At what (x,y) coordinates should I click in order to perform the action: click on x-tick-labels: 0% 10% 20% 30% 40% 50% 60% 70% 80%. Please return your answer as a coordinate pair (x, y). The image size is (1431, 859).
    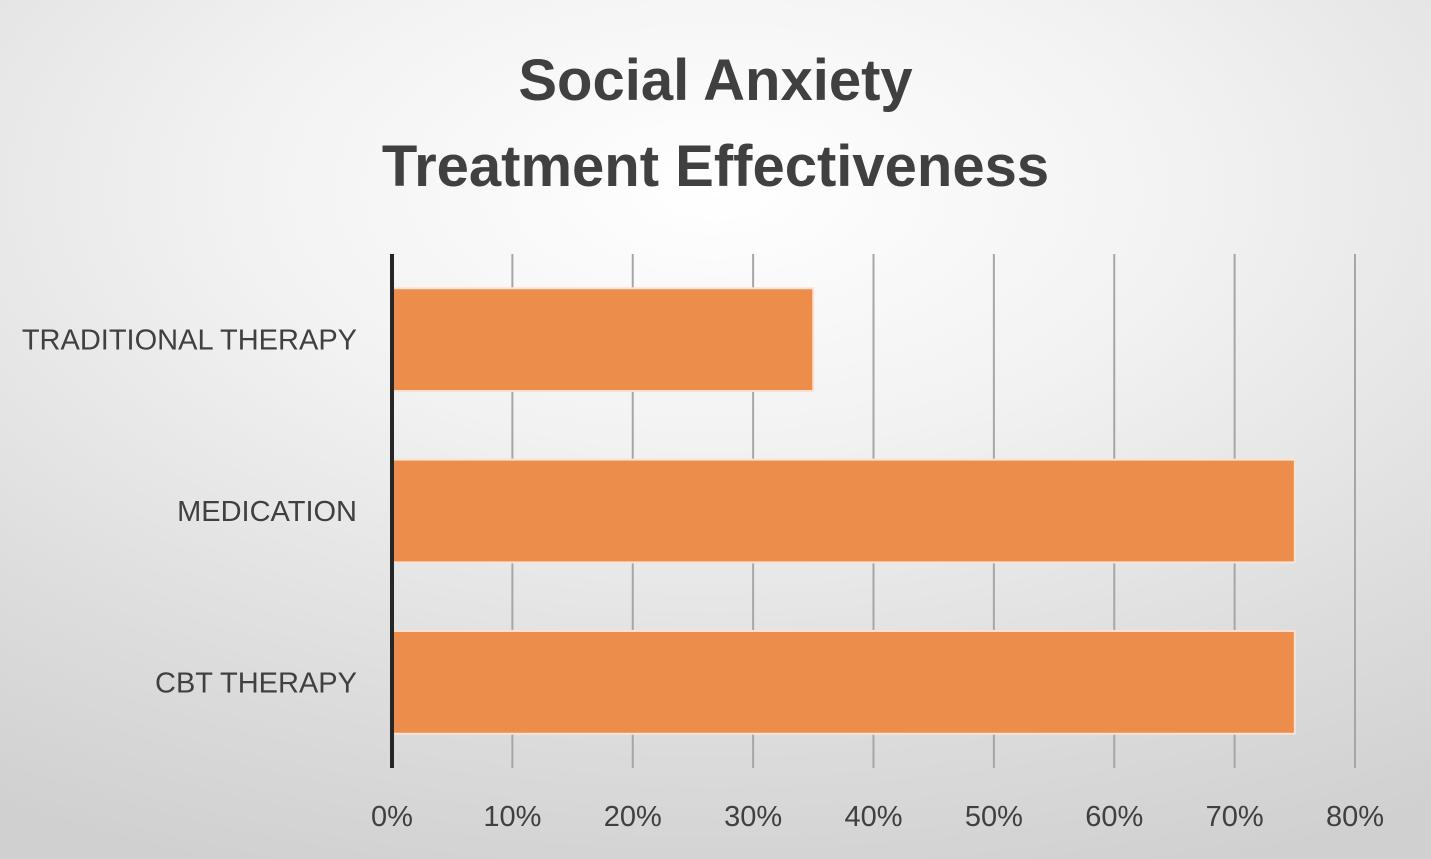
    Looking at the image, I should click on (877, 817).